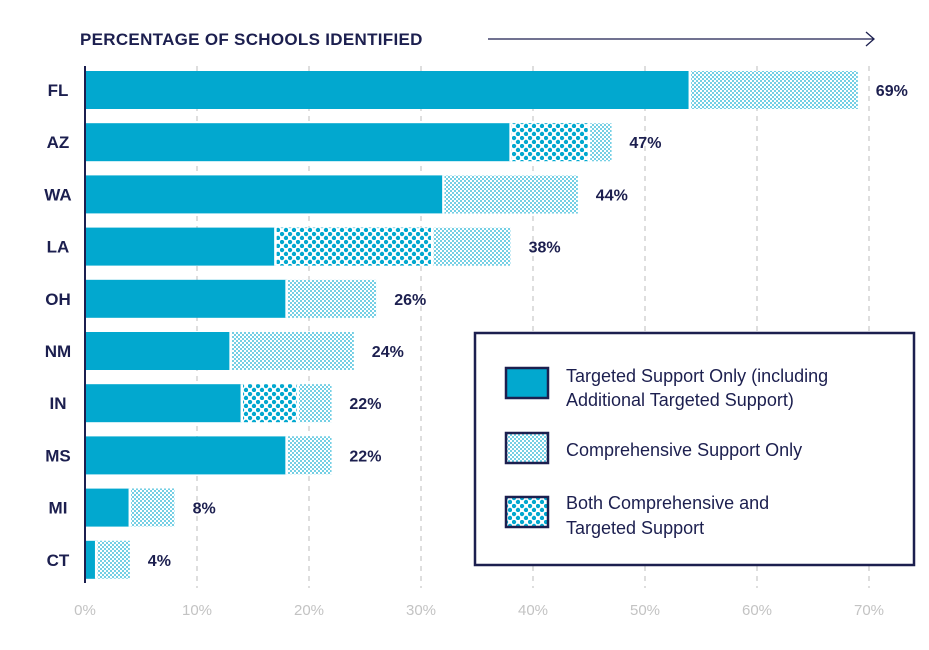 Image resolution: width=929 pixels, height=650 pixels. I want to click on value-label: 8%, so click(204, 509).